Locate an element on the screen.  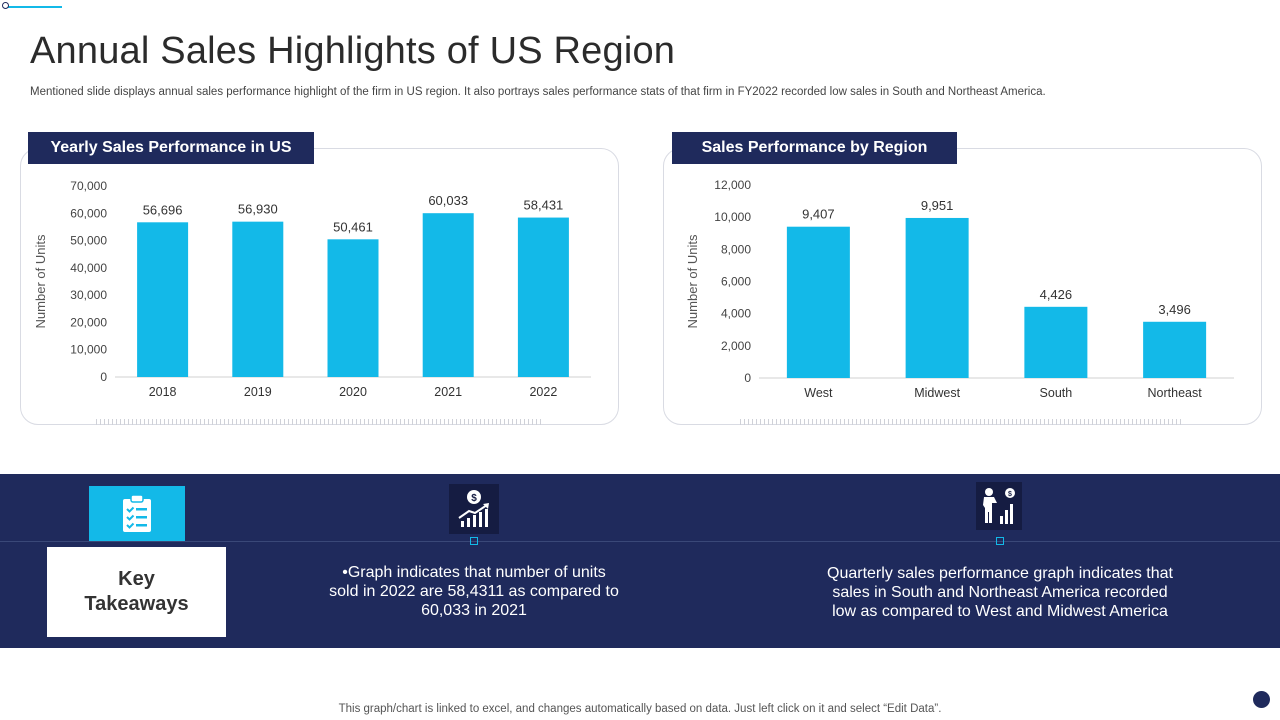
key-takeaways-box: Key Takeaways is located at coordinates (136, 592).